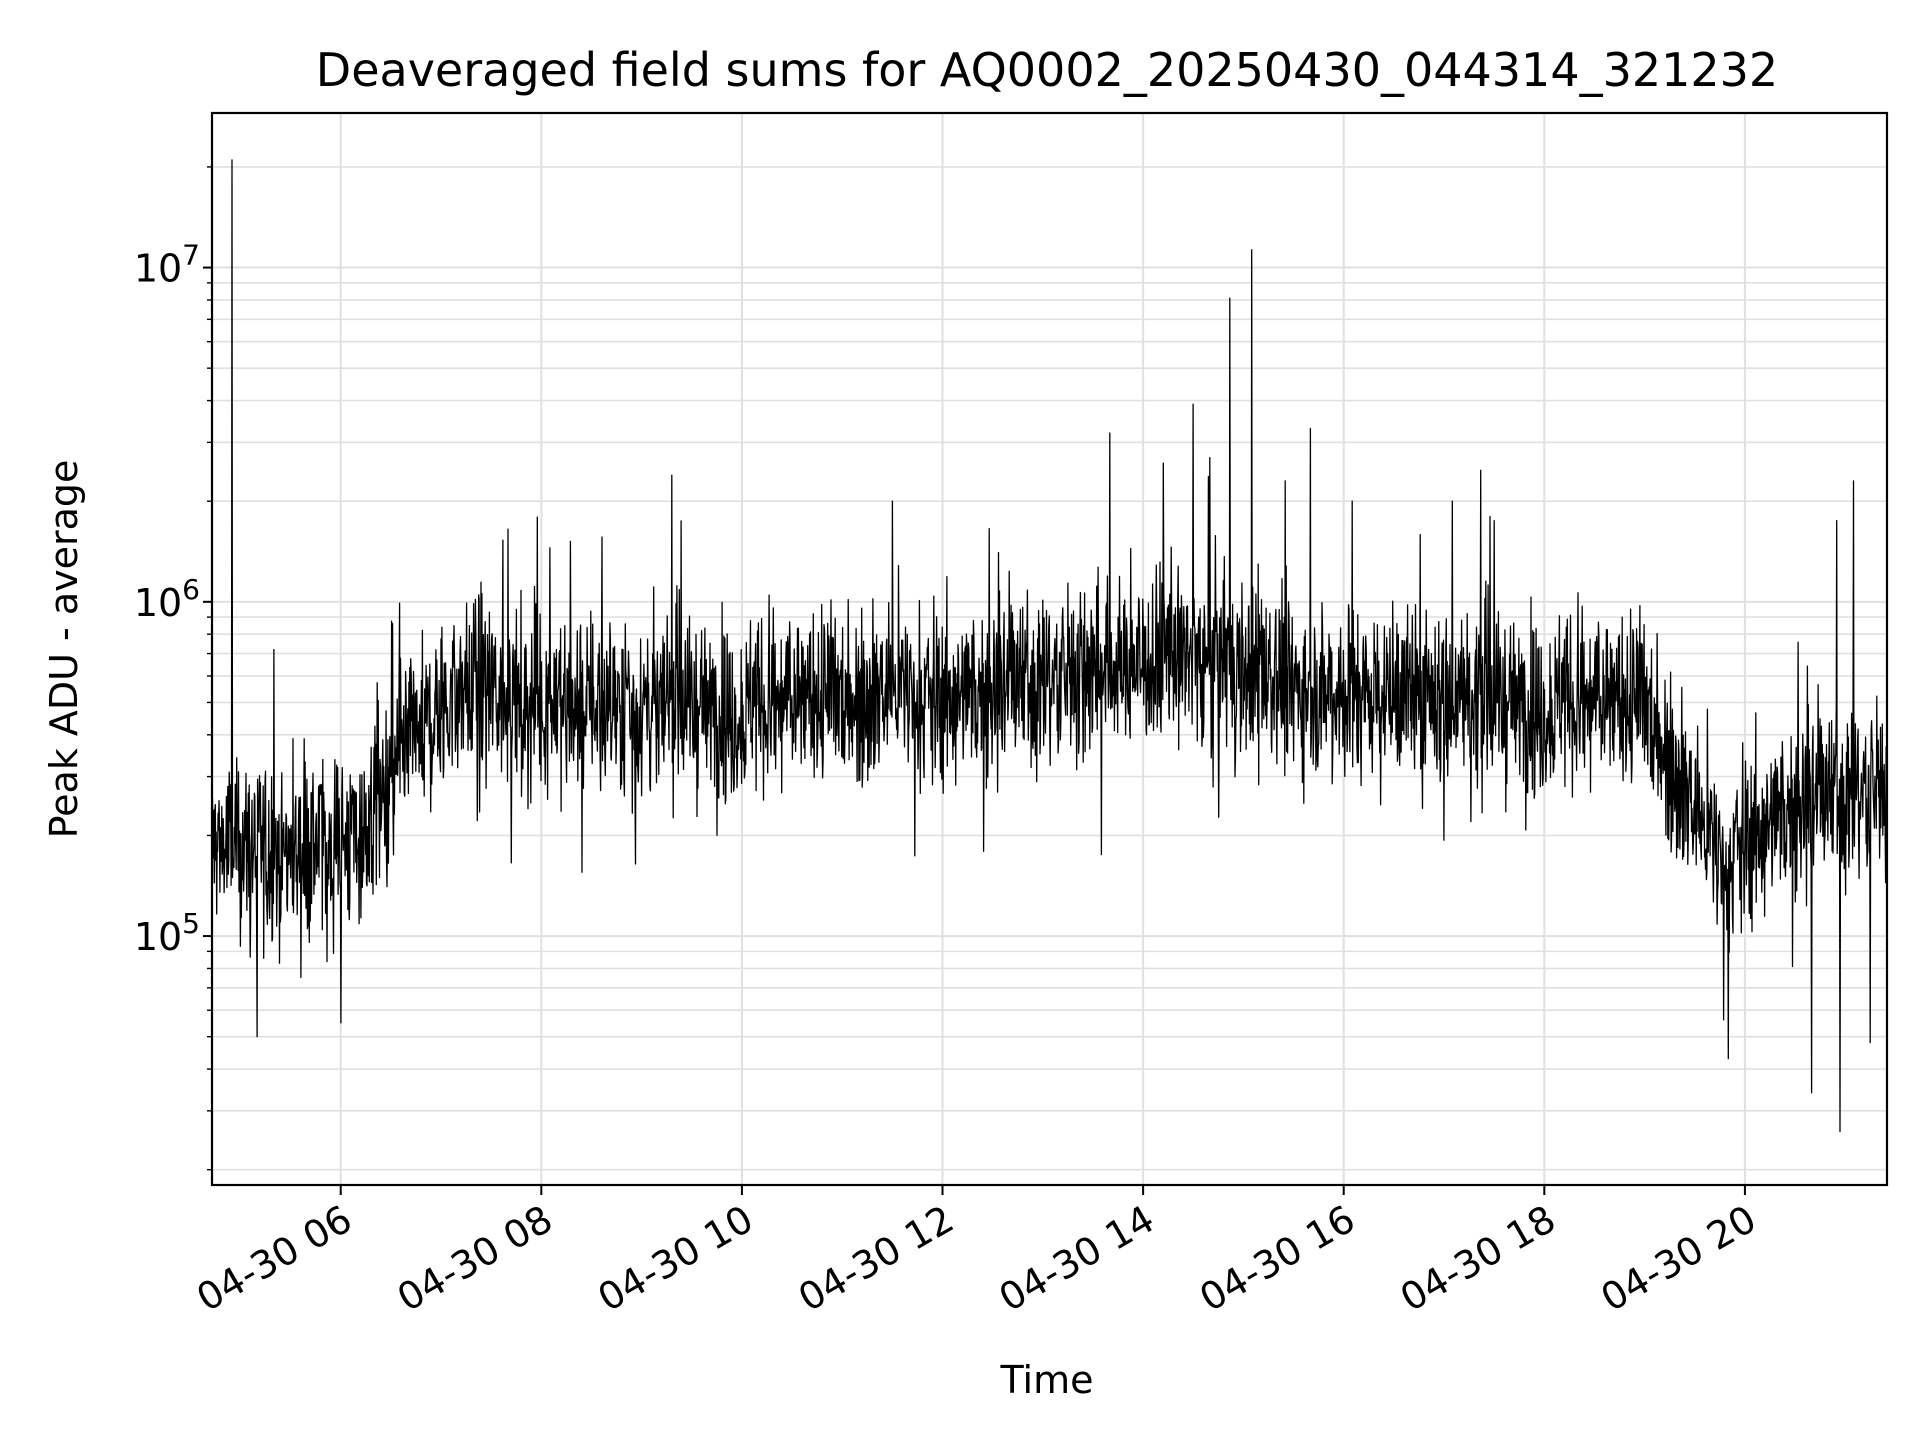 This screenshot has width=1920, height=1440. Describe the element at coordinates (1678, 1259) in the screenshot. I see `x-tick-label: 04-30 20` at that location.